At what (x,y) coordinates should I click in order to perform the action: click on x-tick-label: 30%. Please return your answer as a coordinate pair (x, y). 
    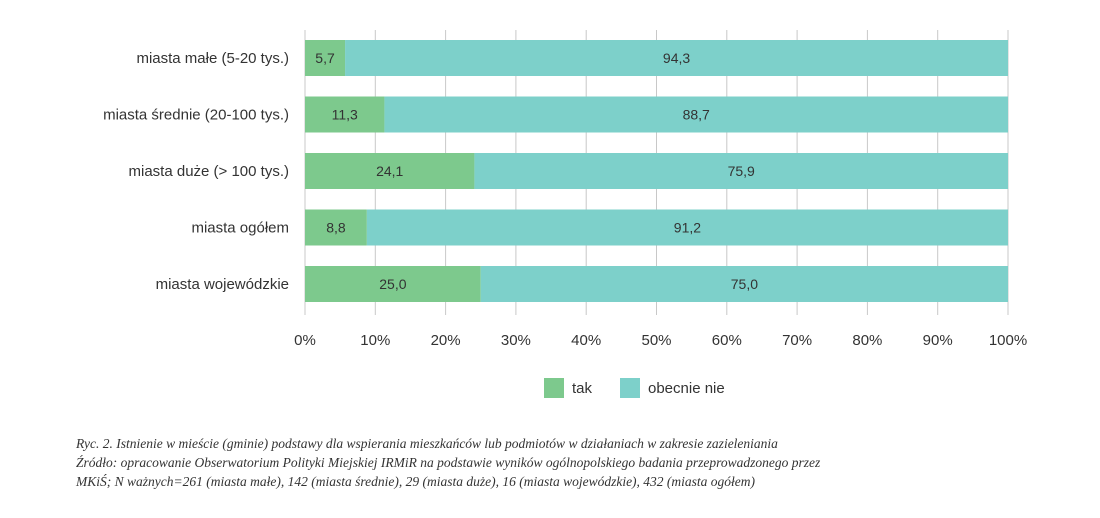
    Looking at the image, I should click on (516, 340).